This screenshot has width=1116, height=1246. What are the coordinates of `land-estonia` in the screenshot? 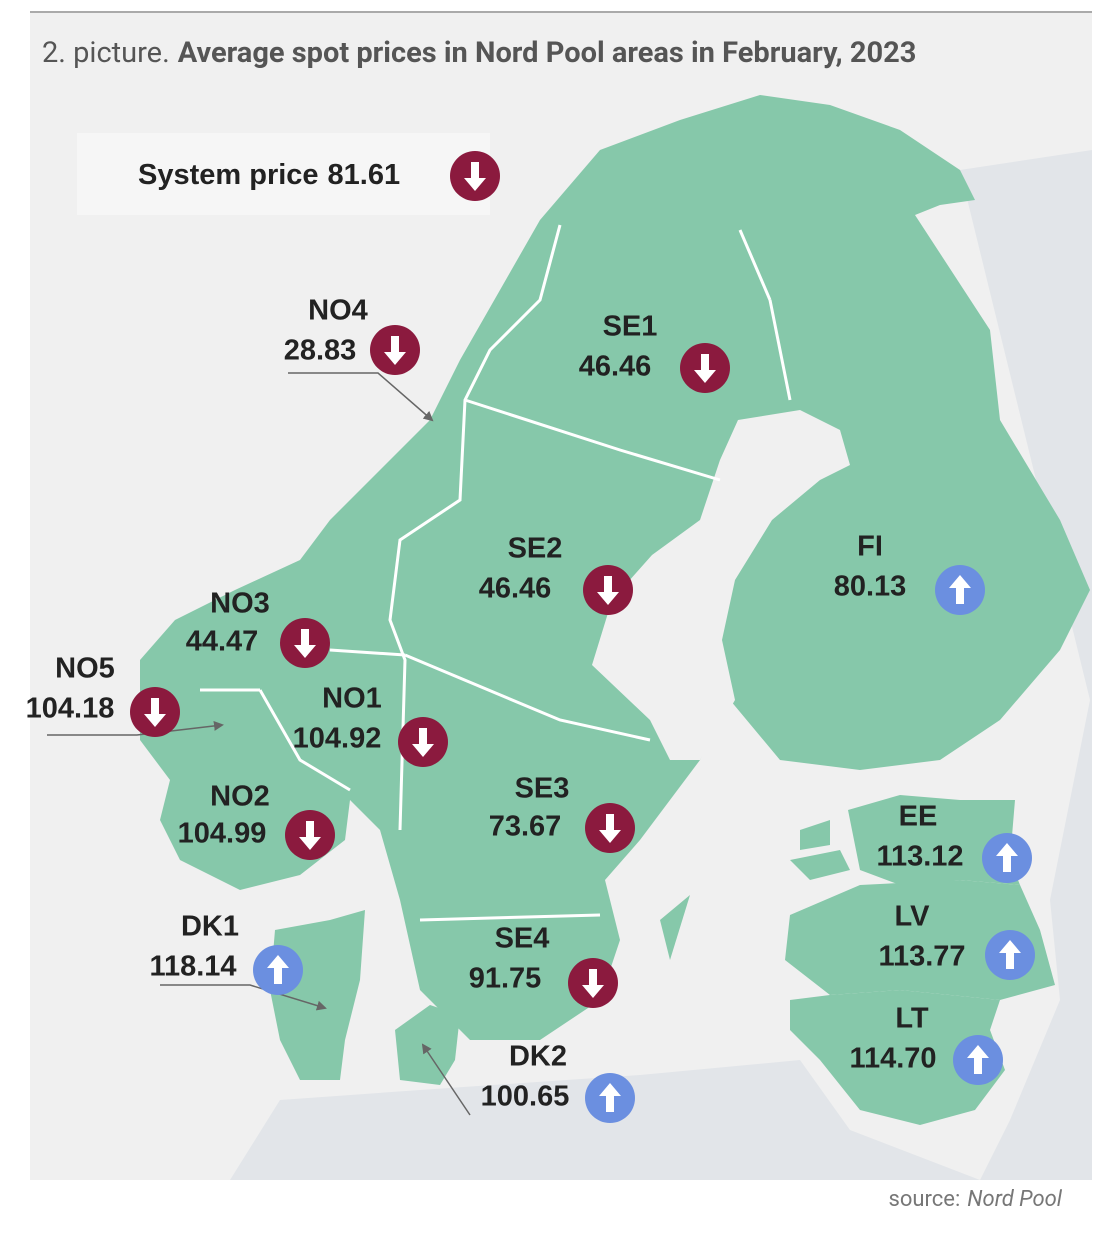 It's located at (934, 840).